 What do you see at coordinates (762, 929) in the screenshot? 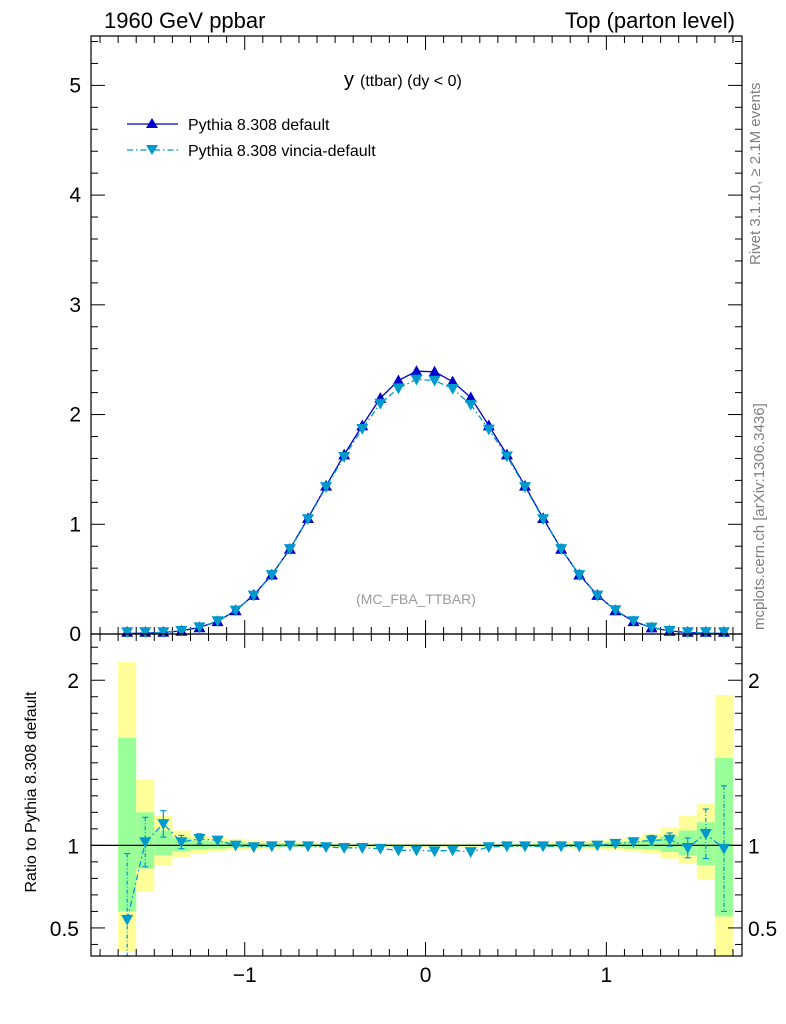
I see `ratio-ytick-label-right-0.5: 0.5` at bounding box center [762, 929].